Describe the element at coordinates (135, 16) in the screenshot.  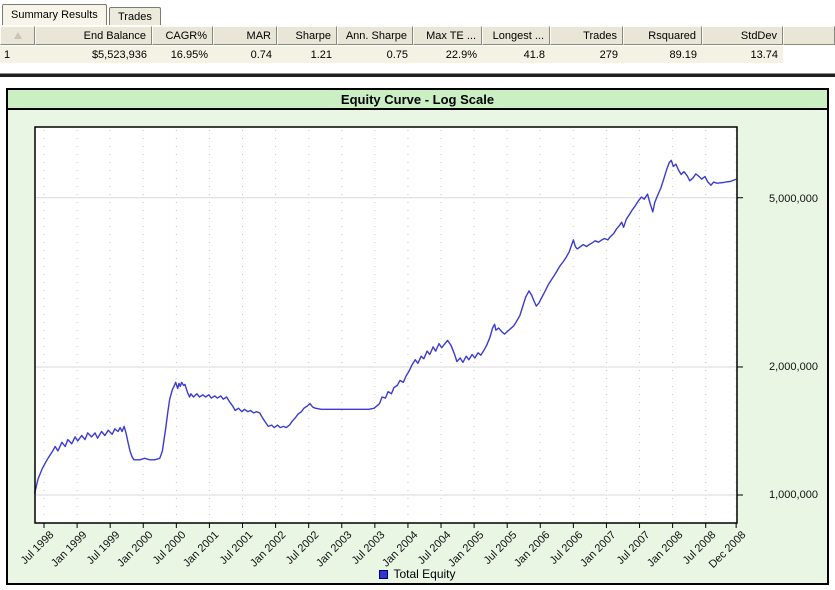
I see `tab-trades: Trades` at that location.